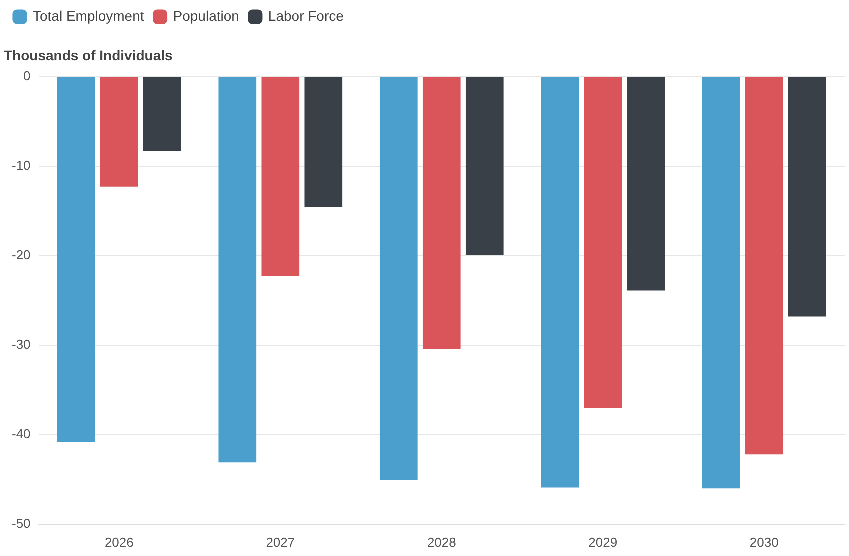 The image size is (849, 556). Describe the element at coordinates (281, 542) in the screenshot. I see `x-tick-label: 2027` at that location.